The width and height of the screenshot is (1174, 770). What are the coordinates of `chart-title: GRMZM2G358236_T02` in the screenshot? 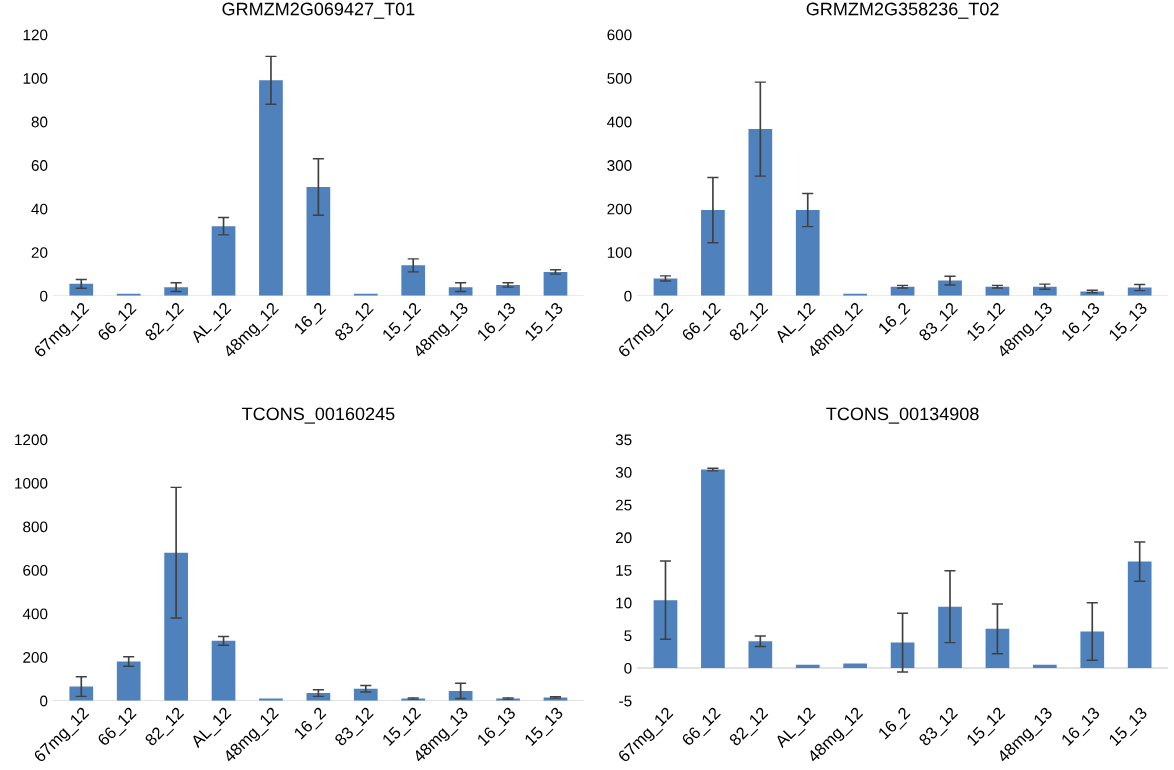 It's located at (902, 10).